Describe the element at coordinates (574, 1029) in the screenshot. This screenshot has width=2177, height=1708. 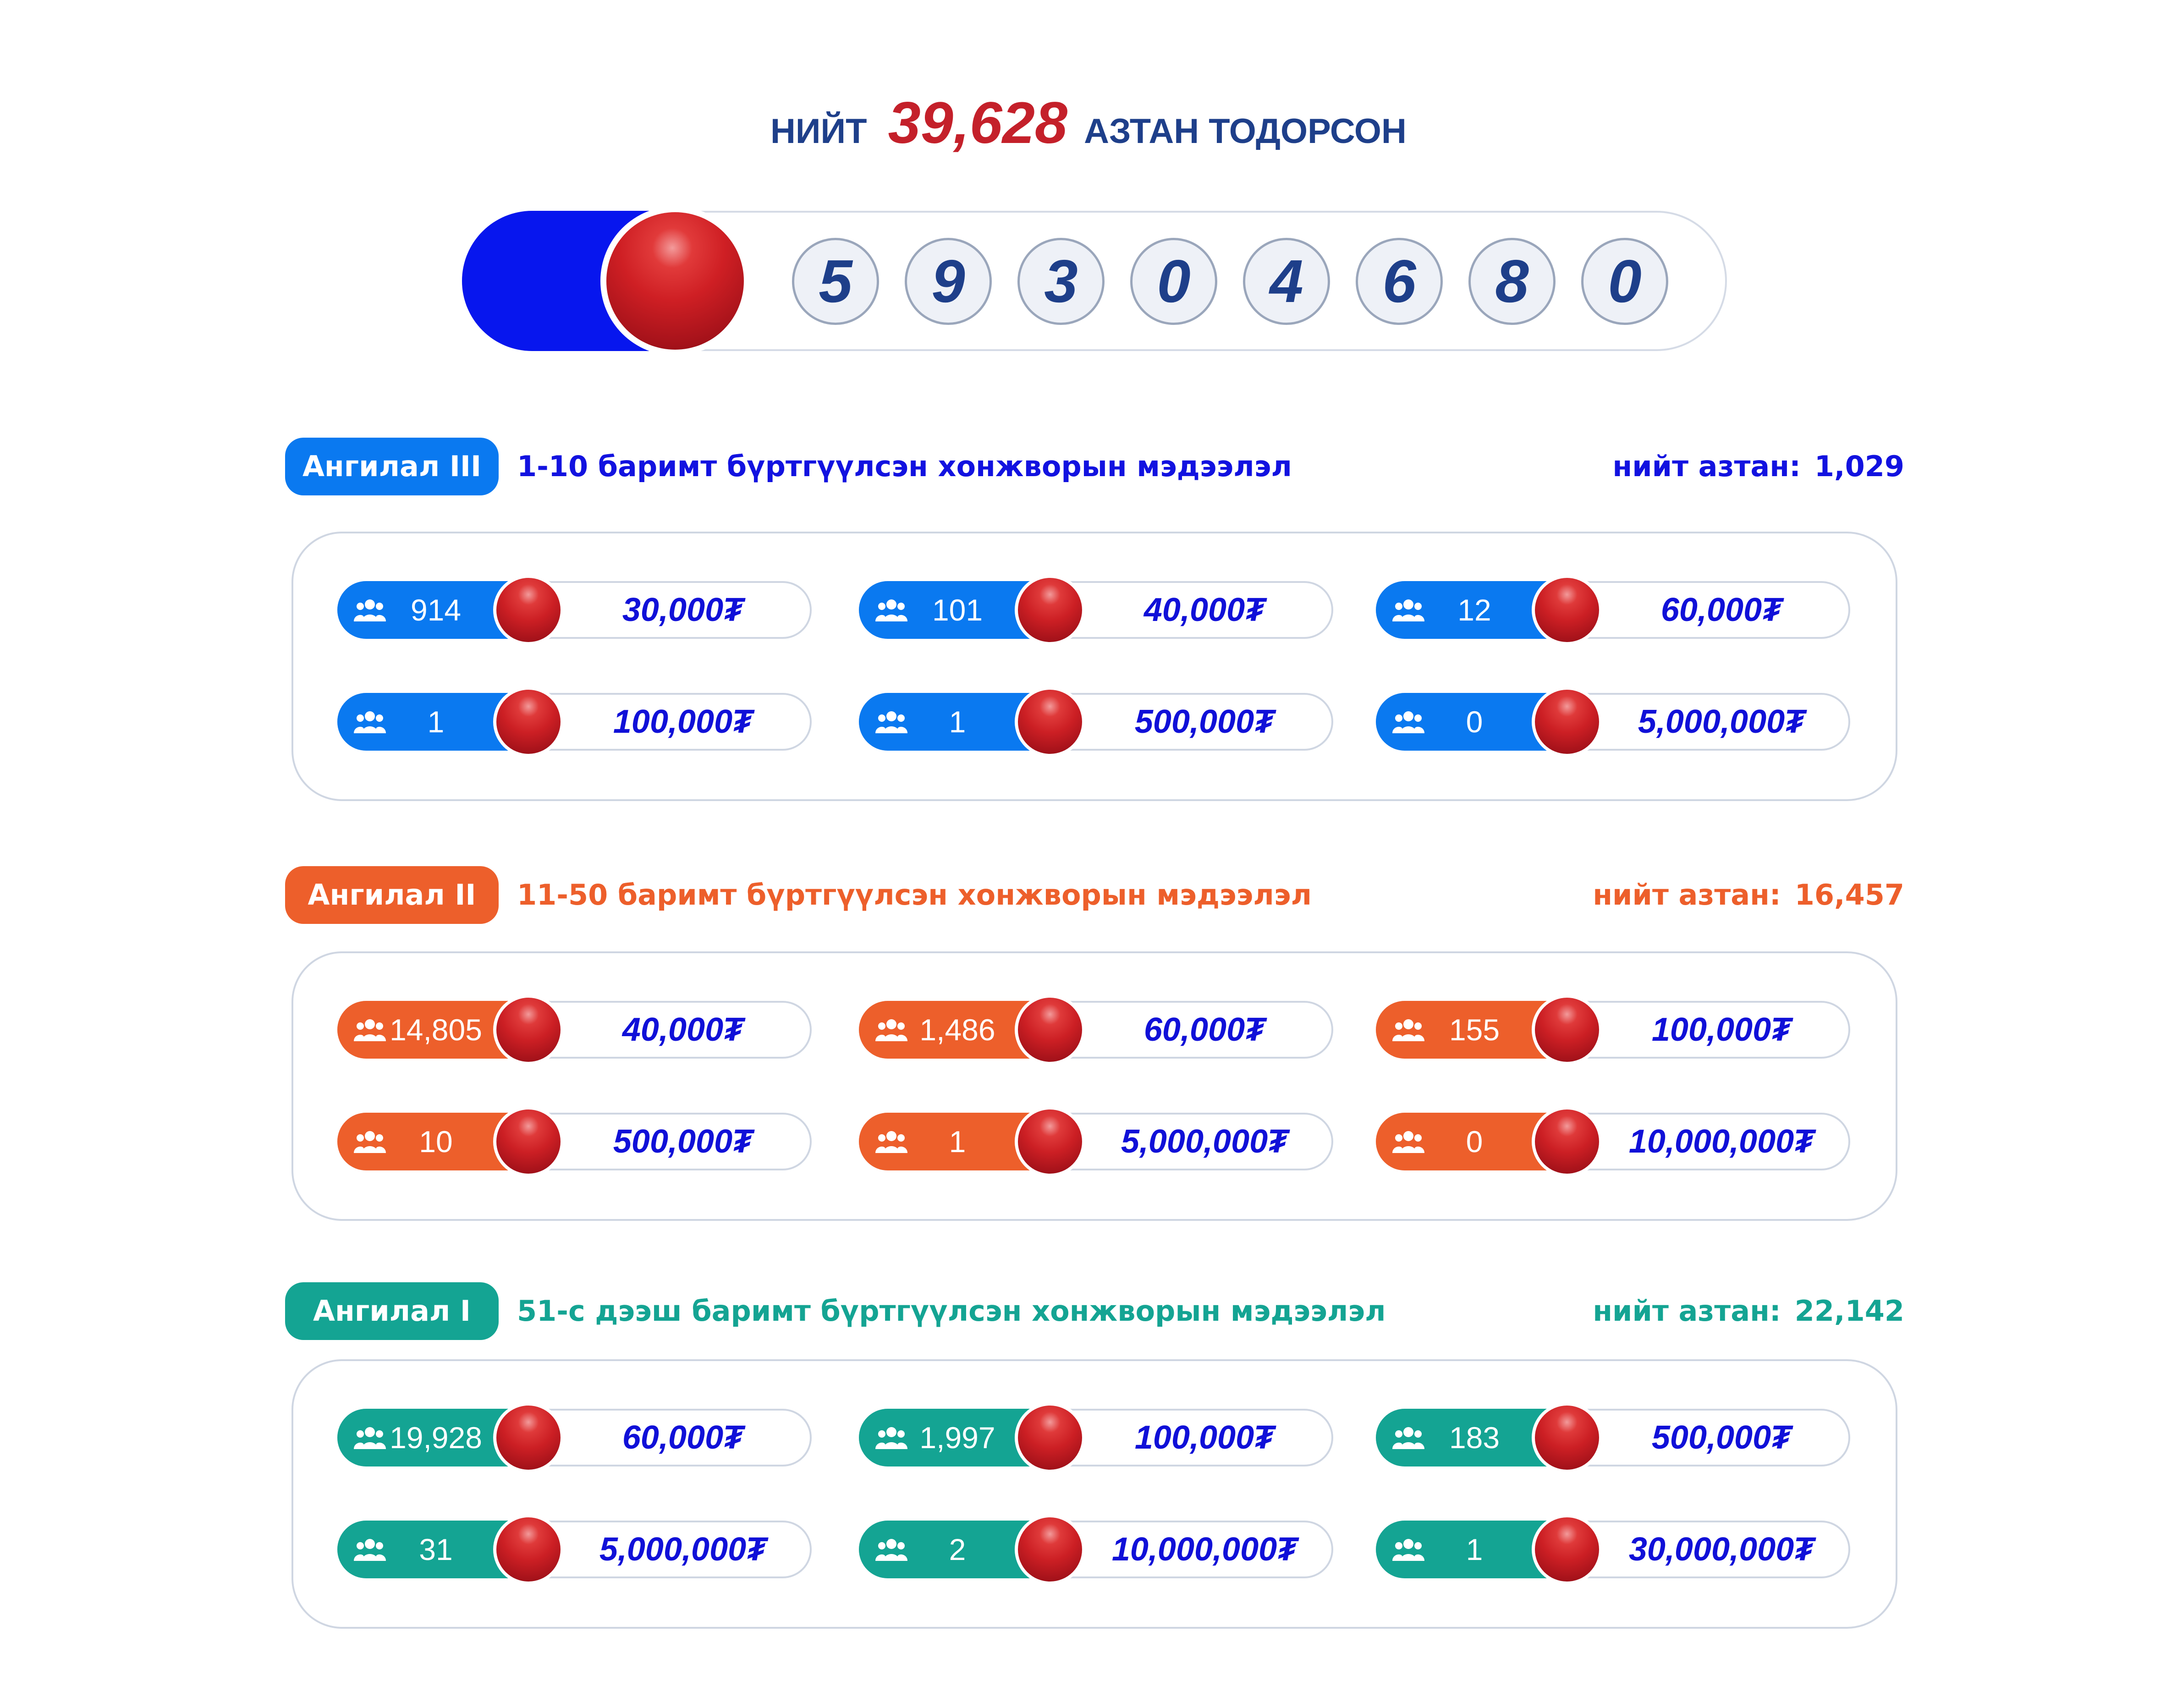
I see `prize-tier: 14,805 40,000₮` at that location.